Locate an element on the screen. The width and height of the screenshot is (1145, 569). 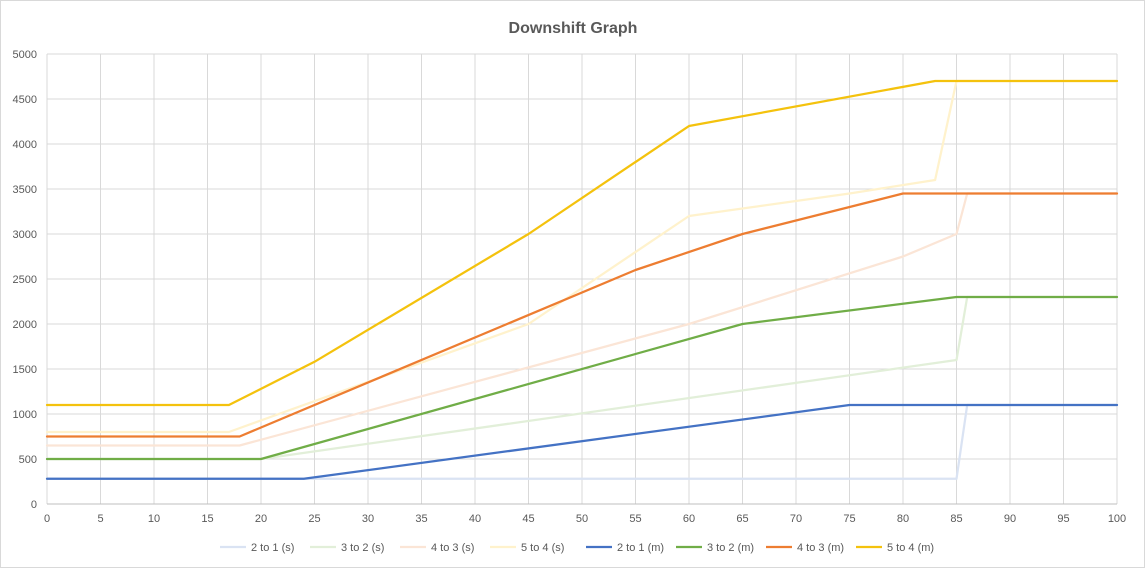
x-tick-label: 15 is located at coordinates (207, 519).